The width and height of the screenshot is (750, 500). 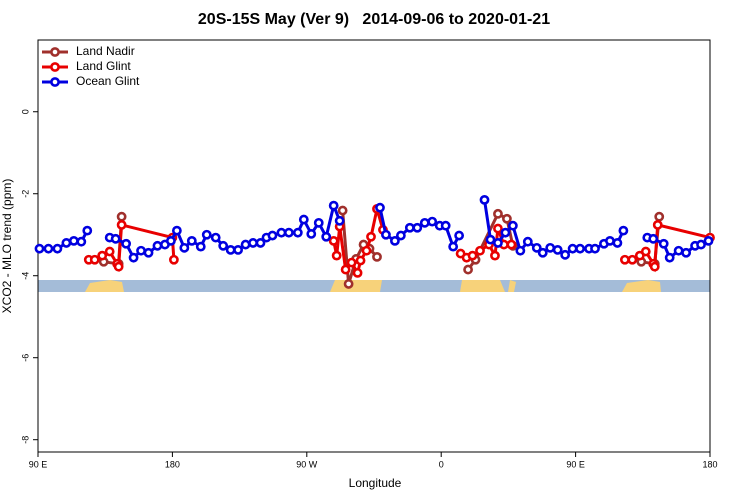 What do you see at coordinates (105, 51) in the screenshot?
I see `legend-label: Land Nadir` at bounding box center [105, 51].